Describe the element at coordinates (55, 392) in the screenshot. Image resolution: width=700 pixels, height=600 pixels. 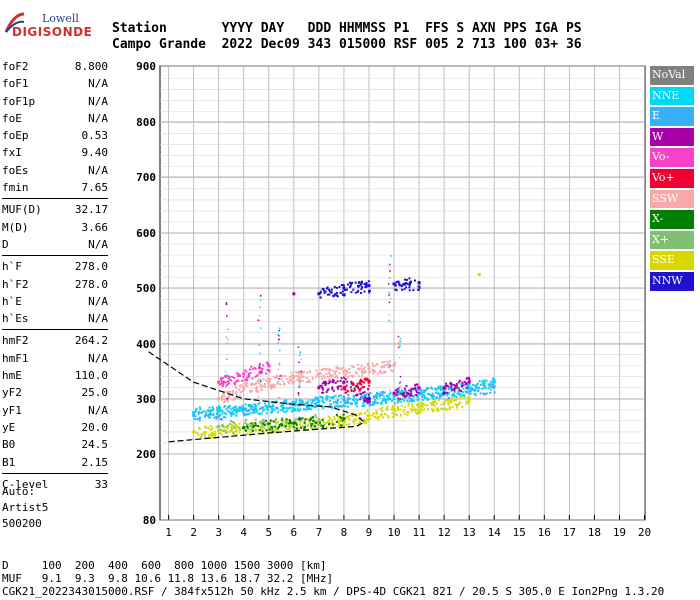
I see `param-row: yF2 25.0` at that location.